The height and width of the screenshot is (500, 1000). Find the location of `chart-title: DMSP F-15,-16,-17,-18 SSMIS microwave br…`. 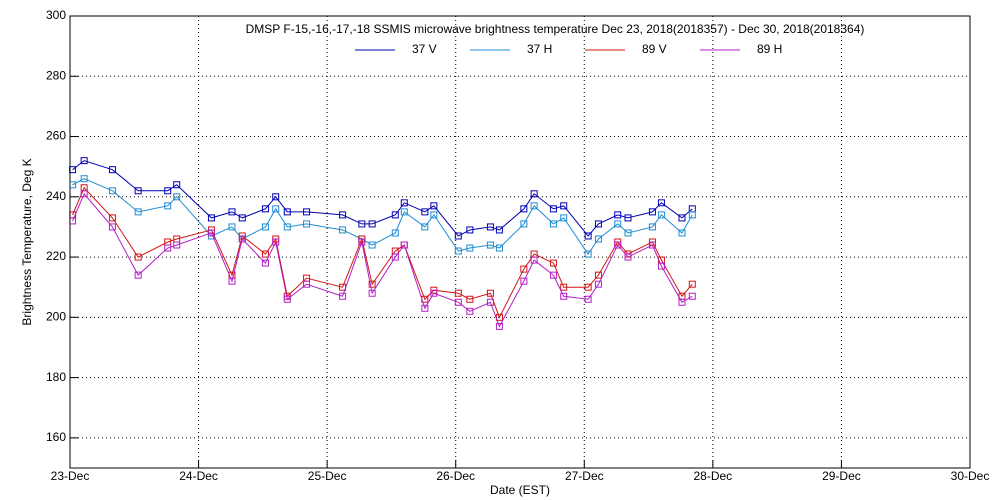

chart-title: DMSP F-15,-16,-17,-18 SSMIS microwave br… is located at coordinates (555, 29).